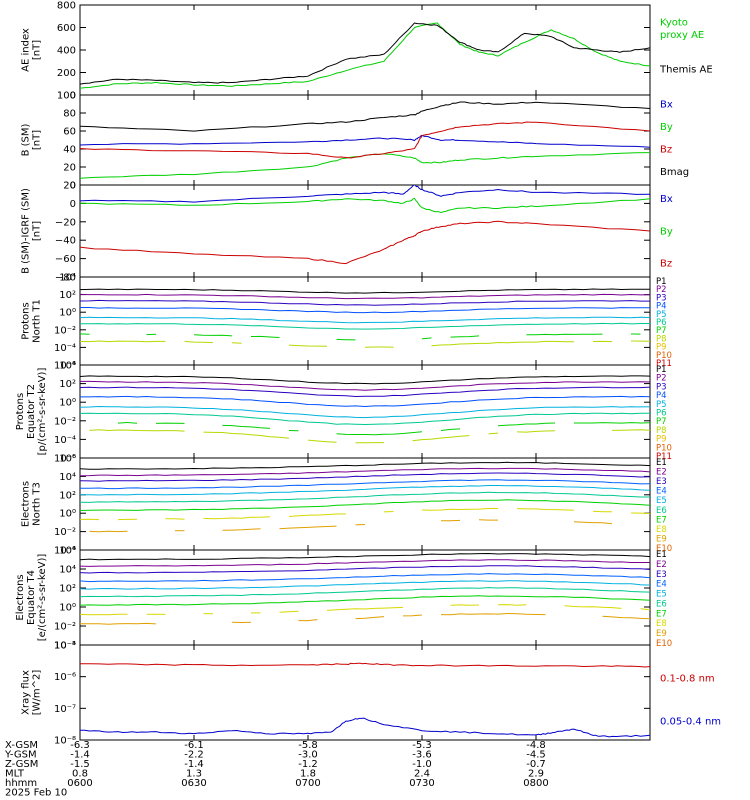  Describe the element at coordinates (422, 774) in the screenshot. I see `info-row-value: 2.4` at that location.